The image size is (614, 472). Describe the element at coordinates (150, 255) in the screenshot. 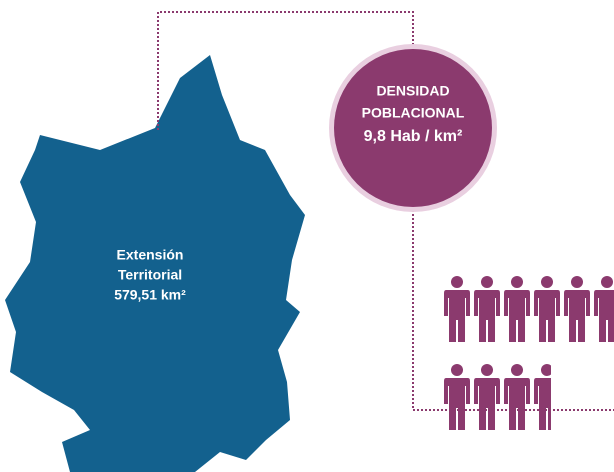

I see `map-label-line: Extensión` at that location.